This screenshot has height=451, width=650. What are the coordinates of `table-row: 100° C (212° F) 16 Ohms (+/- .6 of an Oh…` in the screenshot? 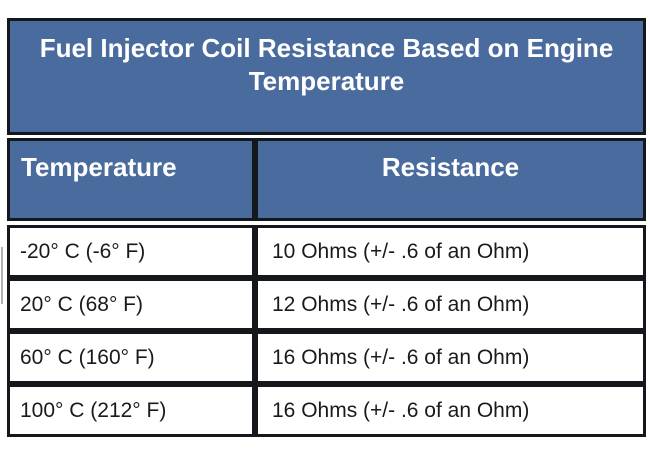 It's located at (326, 410).